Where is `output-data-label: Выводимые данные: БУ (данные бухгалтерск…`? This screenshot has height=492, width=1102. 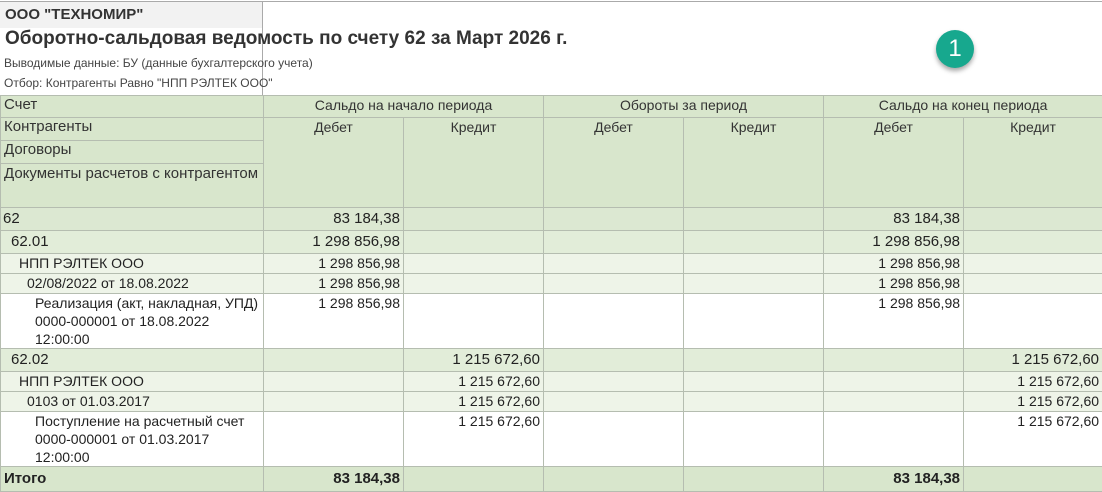
output-data-label: Выводимые данные: БУ (данные бухгалтерск… is located at coordinates (158, 63).